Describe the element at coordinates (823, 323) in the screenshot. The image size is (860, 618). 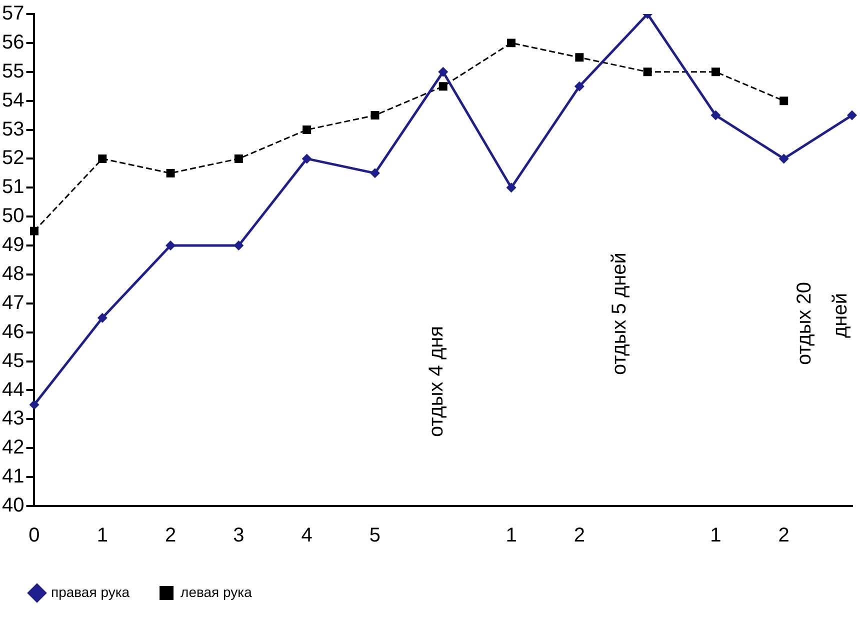
I see `annotation: отдых 20 дней` at that location.